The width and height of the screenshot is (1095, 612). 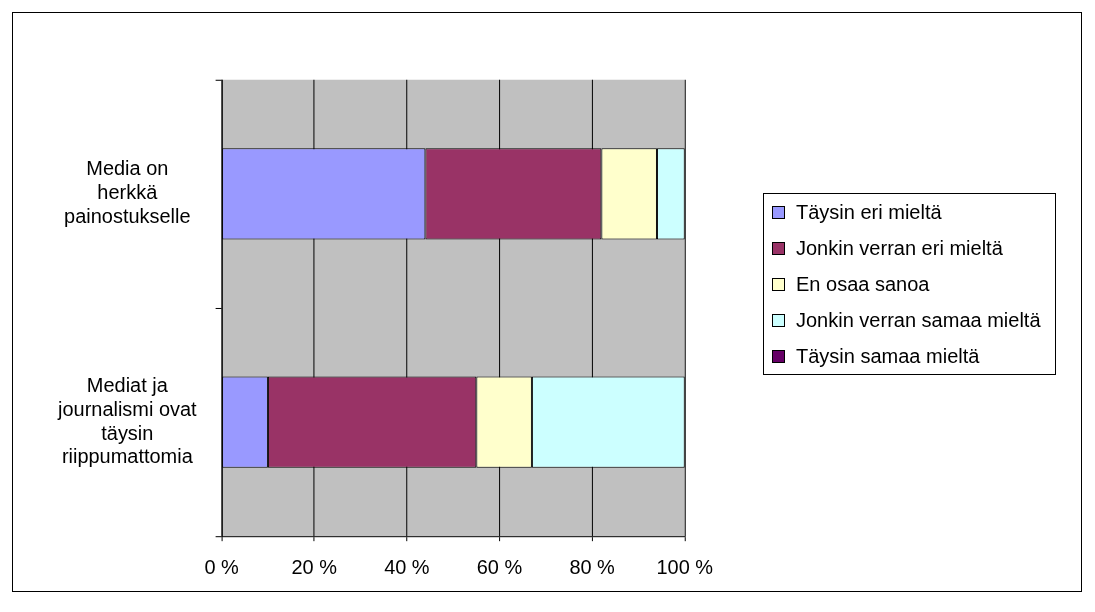 What do you see at coordinates (127, 420) in the screenshot?
I see `y-tick-label: Mediat ja journalismi ovat täysin riippumattomia` at bounding box center [127, 420].